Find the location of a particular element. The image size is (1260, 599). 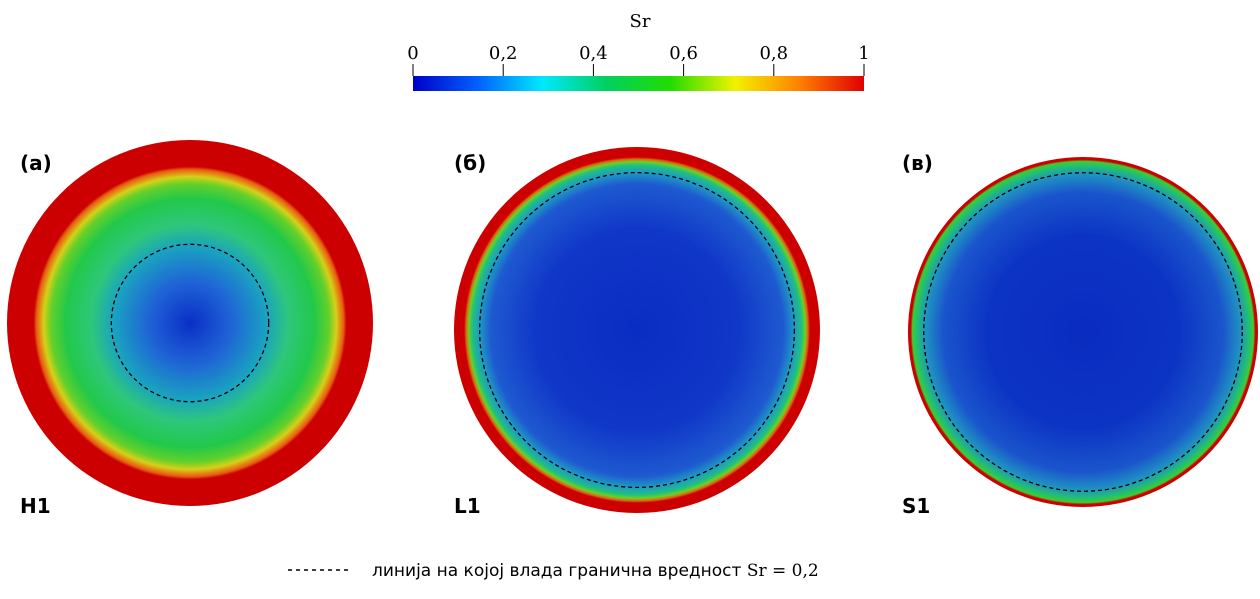

colorbar-tick-label: 1 is located at coordinates (863, 53).